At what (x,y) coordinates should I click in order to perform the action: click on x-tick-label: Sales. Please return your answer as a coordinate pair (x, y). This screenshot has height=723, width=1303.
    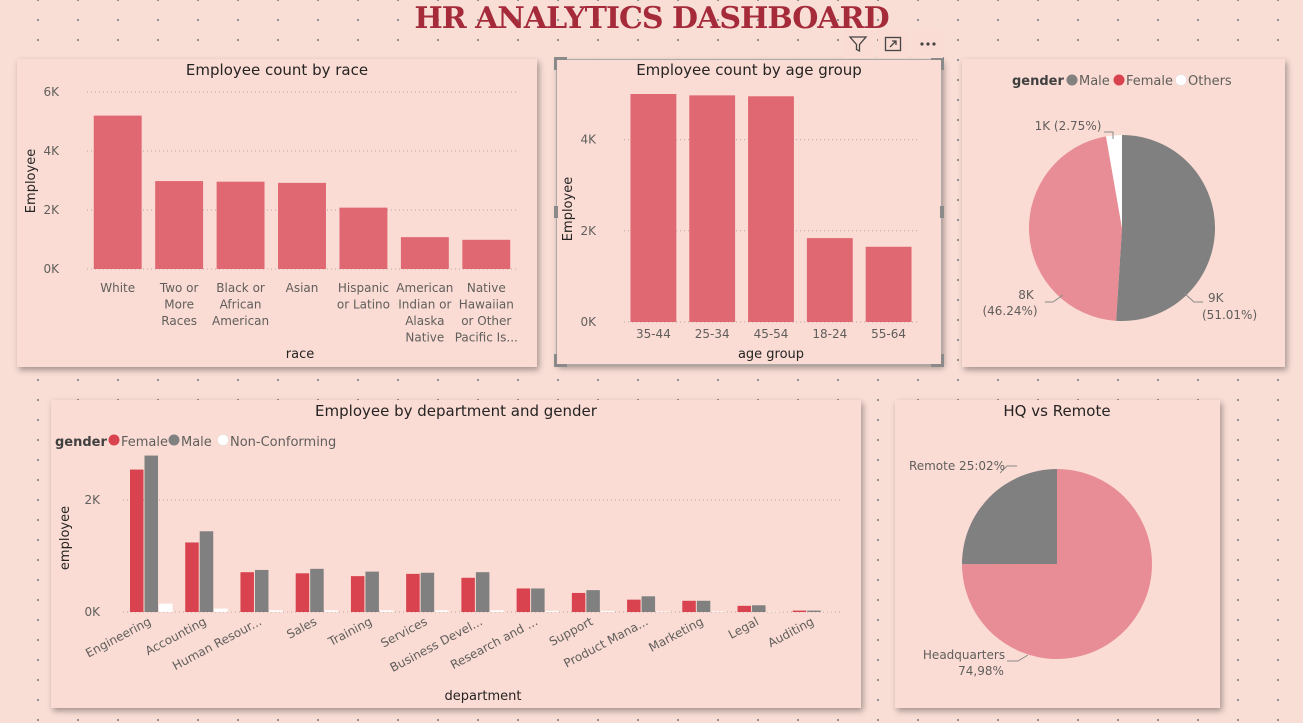
    Looking at the image, I should click on (301, 627).